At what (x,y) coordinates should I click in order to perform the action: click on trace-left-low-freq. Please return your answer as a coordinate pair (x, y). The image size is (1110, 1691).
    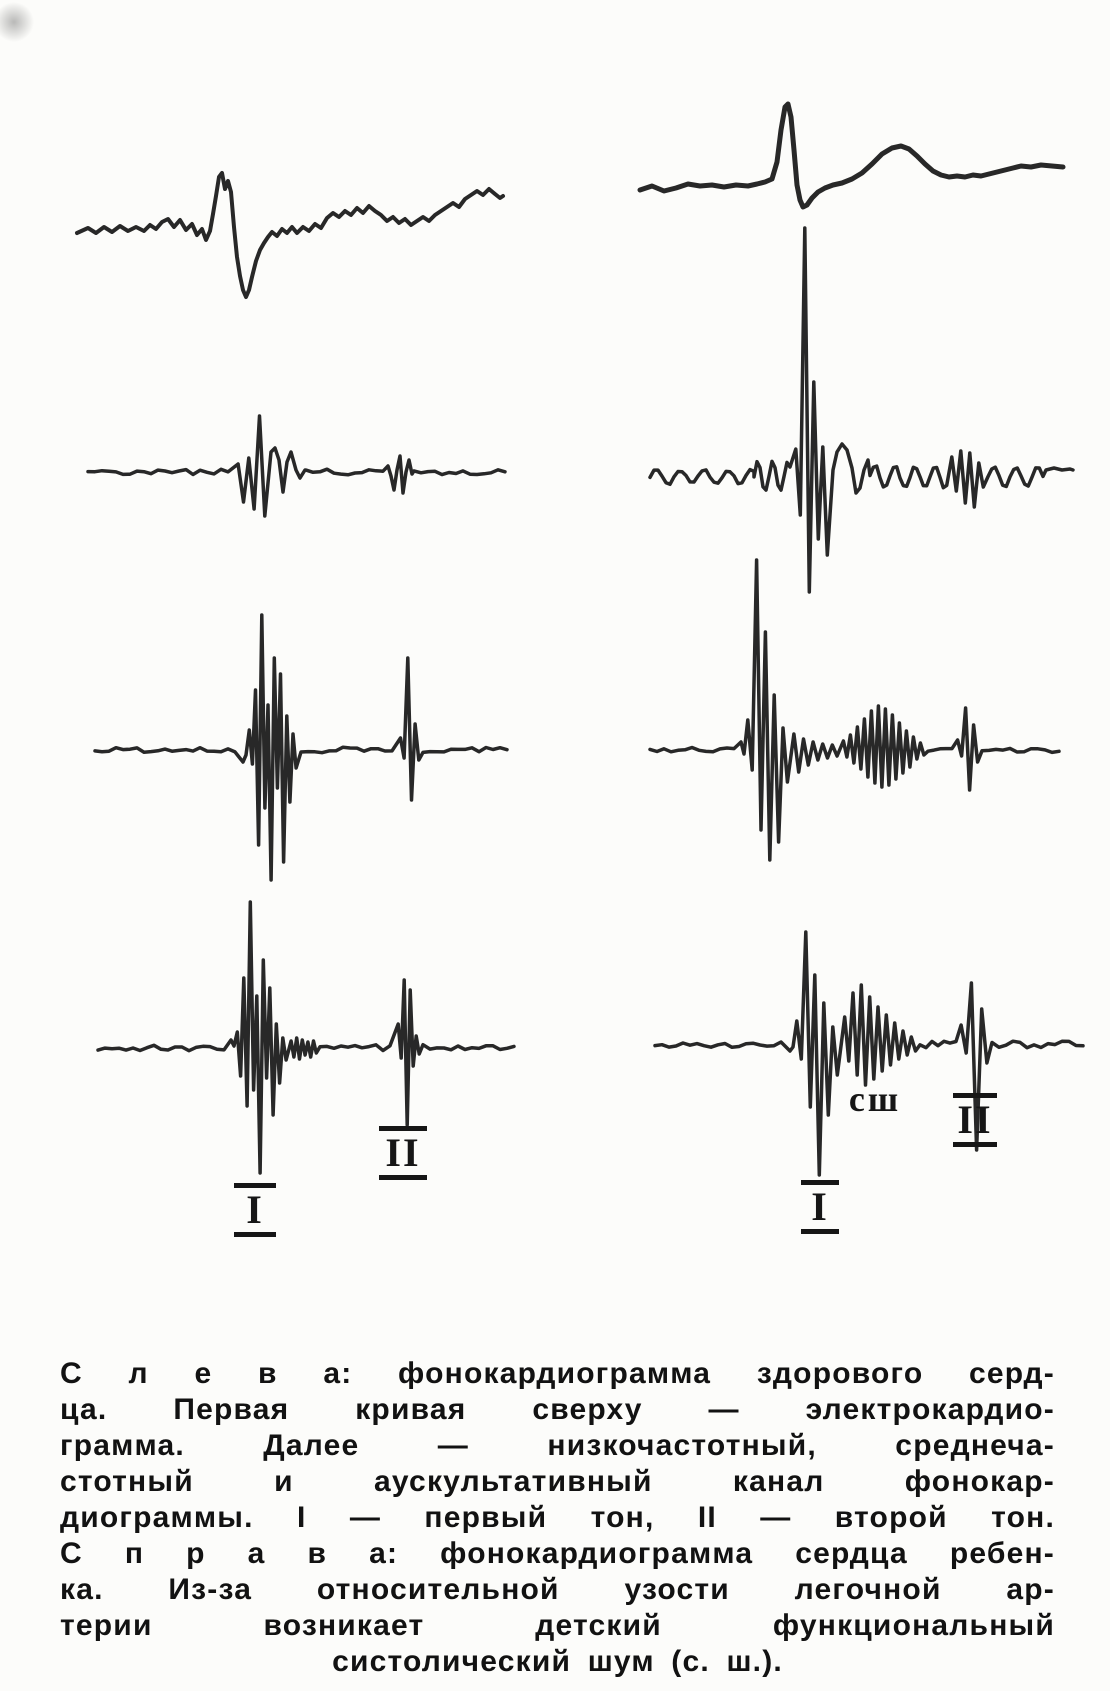
    Looking at the image, I should click on (296, 466).